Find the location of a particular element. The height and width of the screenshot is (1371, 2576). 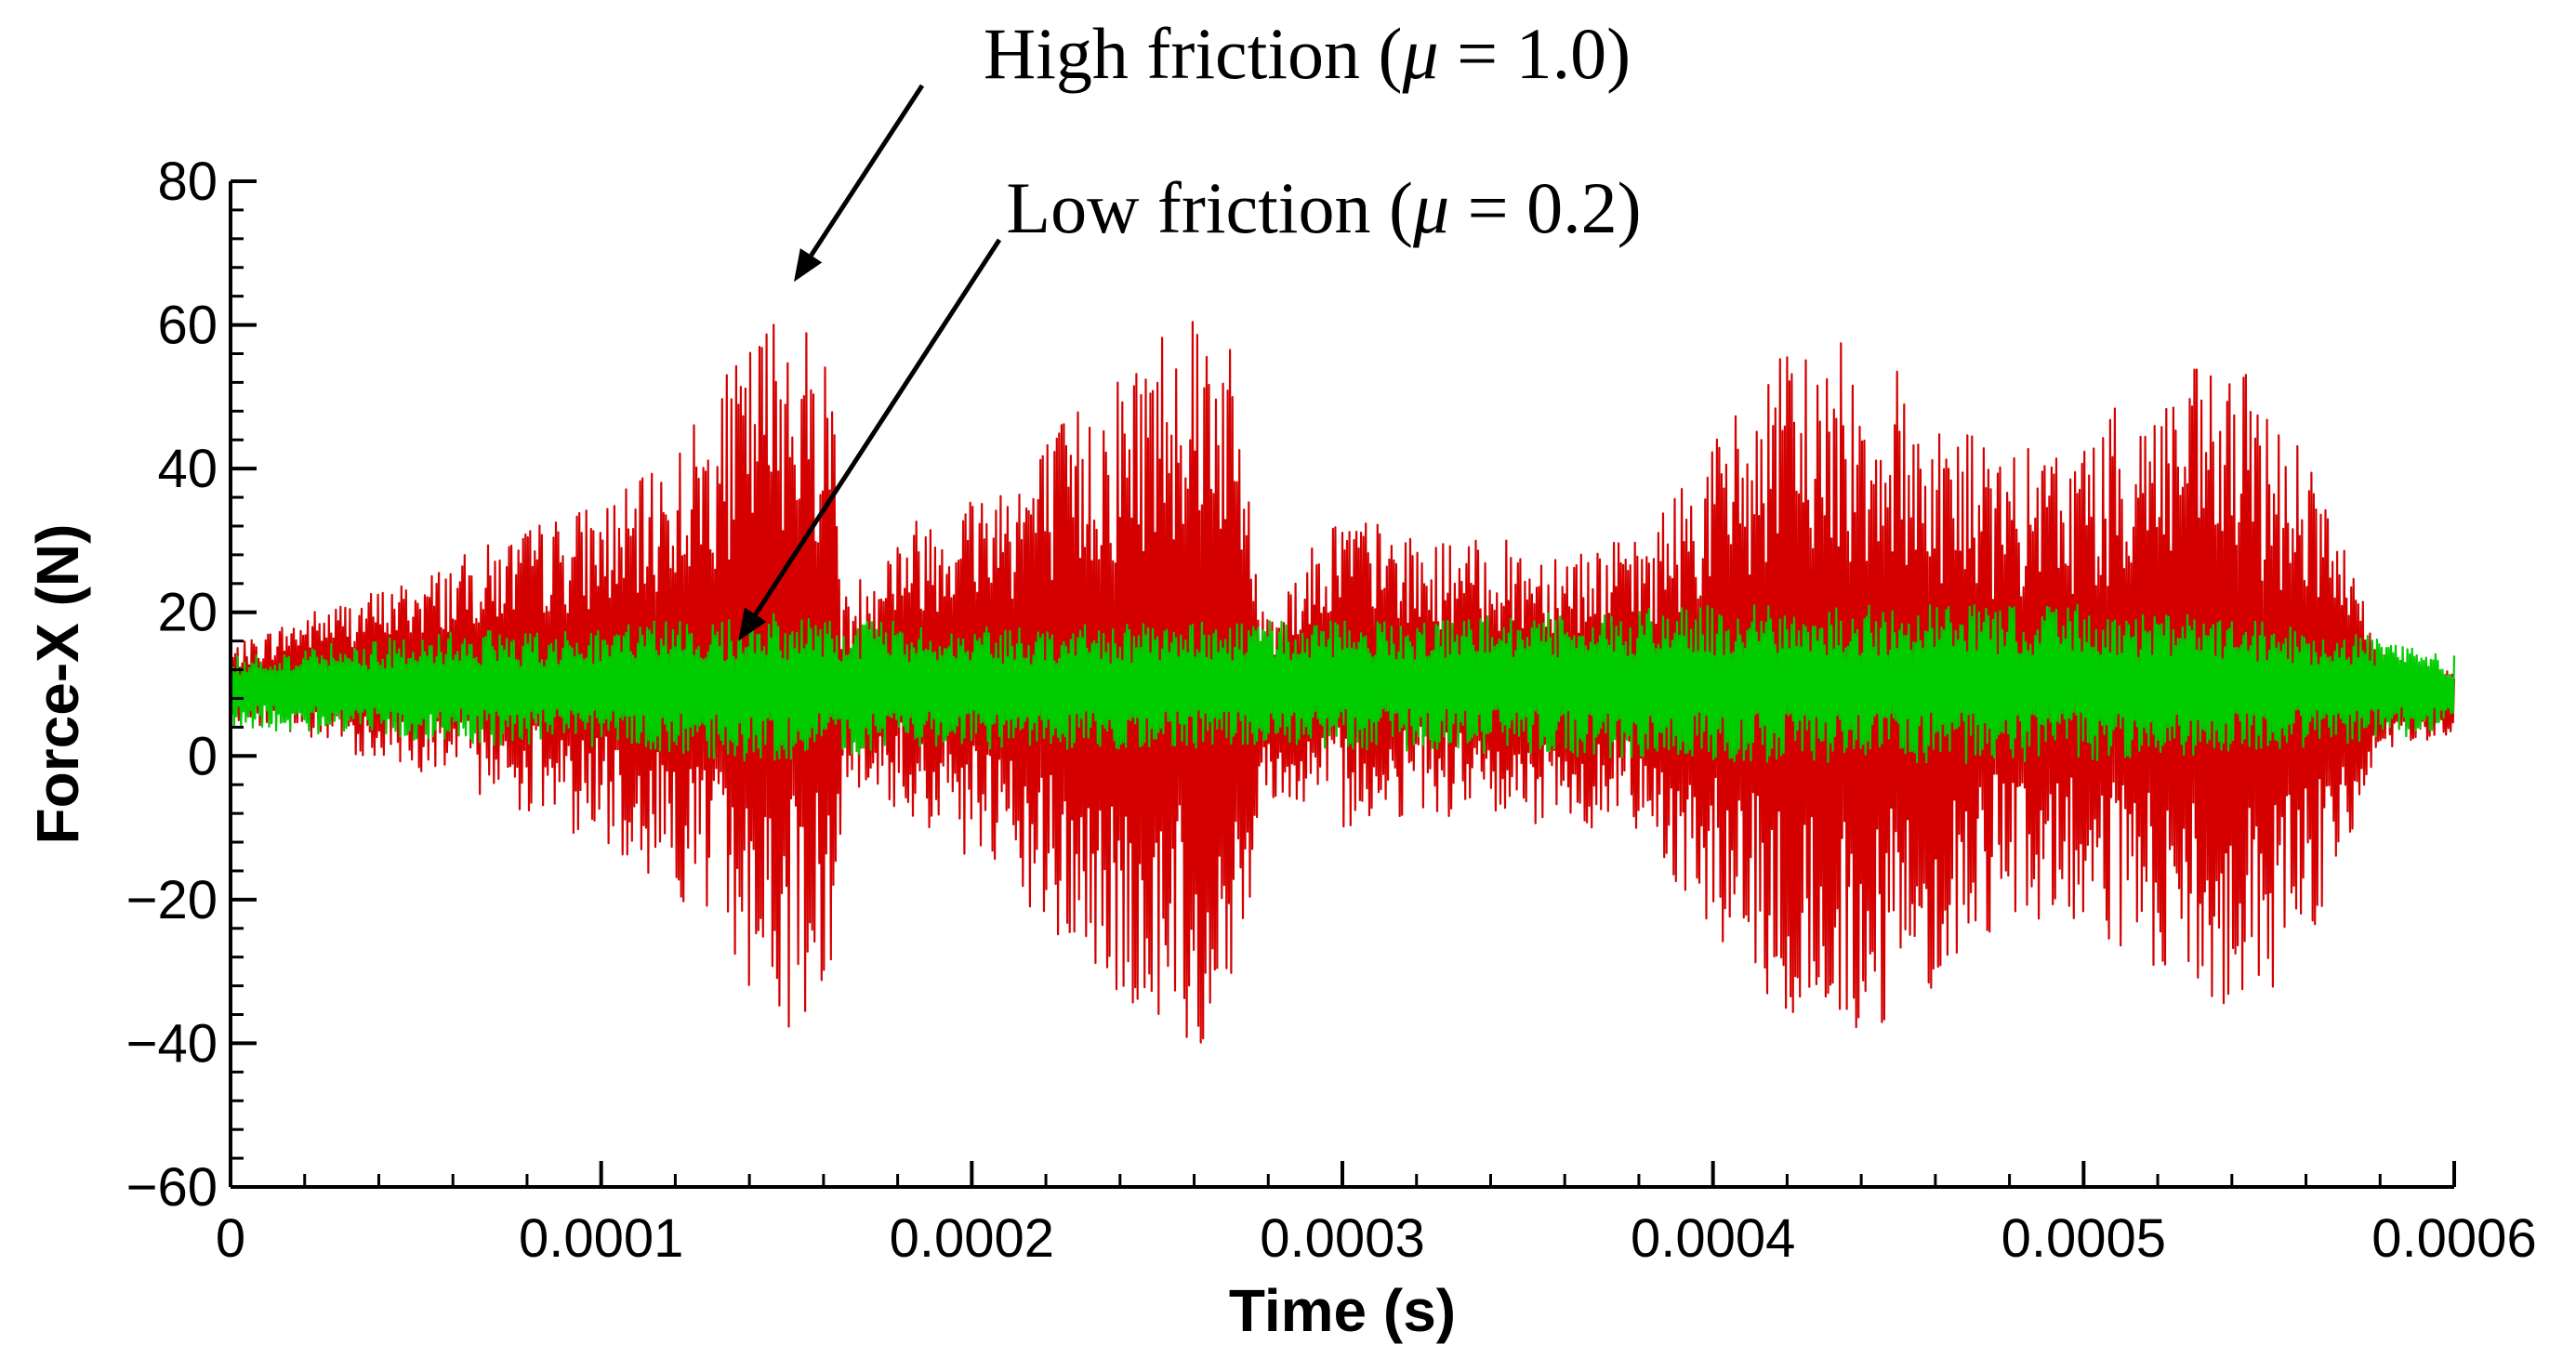

annotation-high-friction-arrowhead is located at coordinates (808, 265).